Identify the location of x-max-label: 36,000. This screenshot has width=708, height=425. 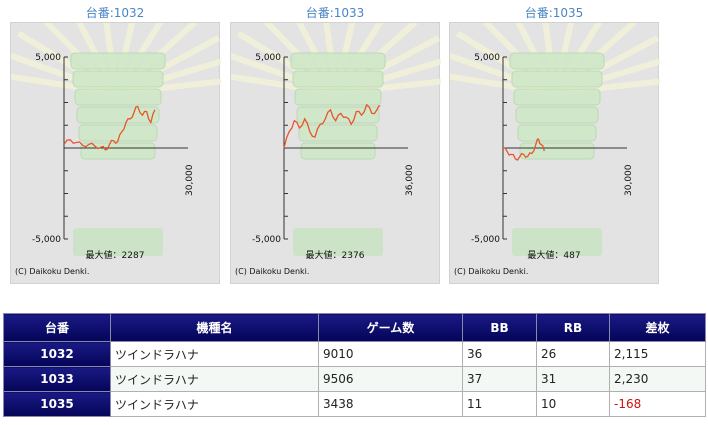
(410, 180).